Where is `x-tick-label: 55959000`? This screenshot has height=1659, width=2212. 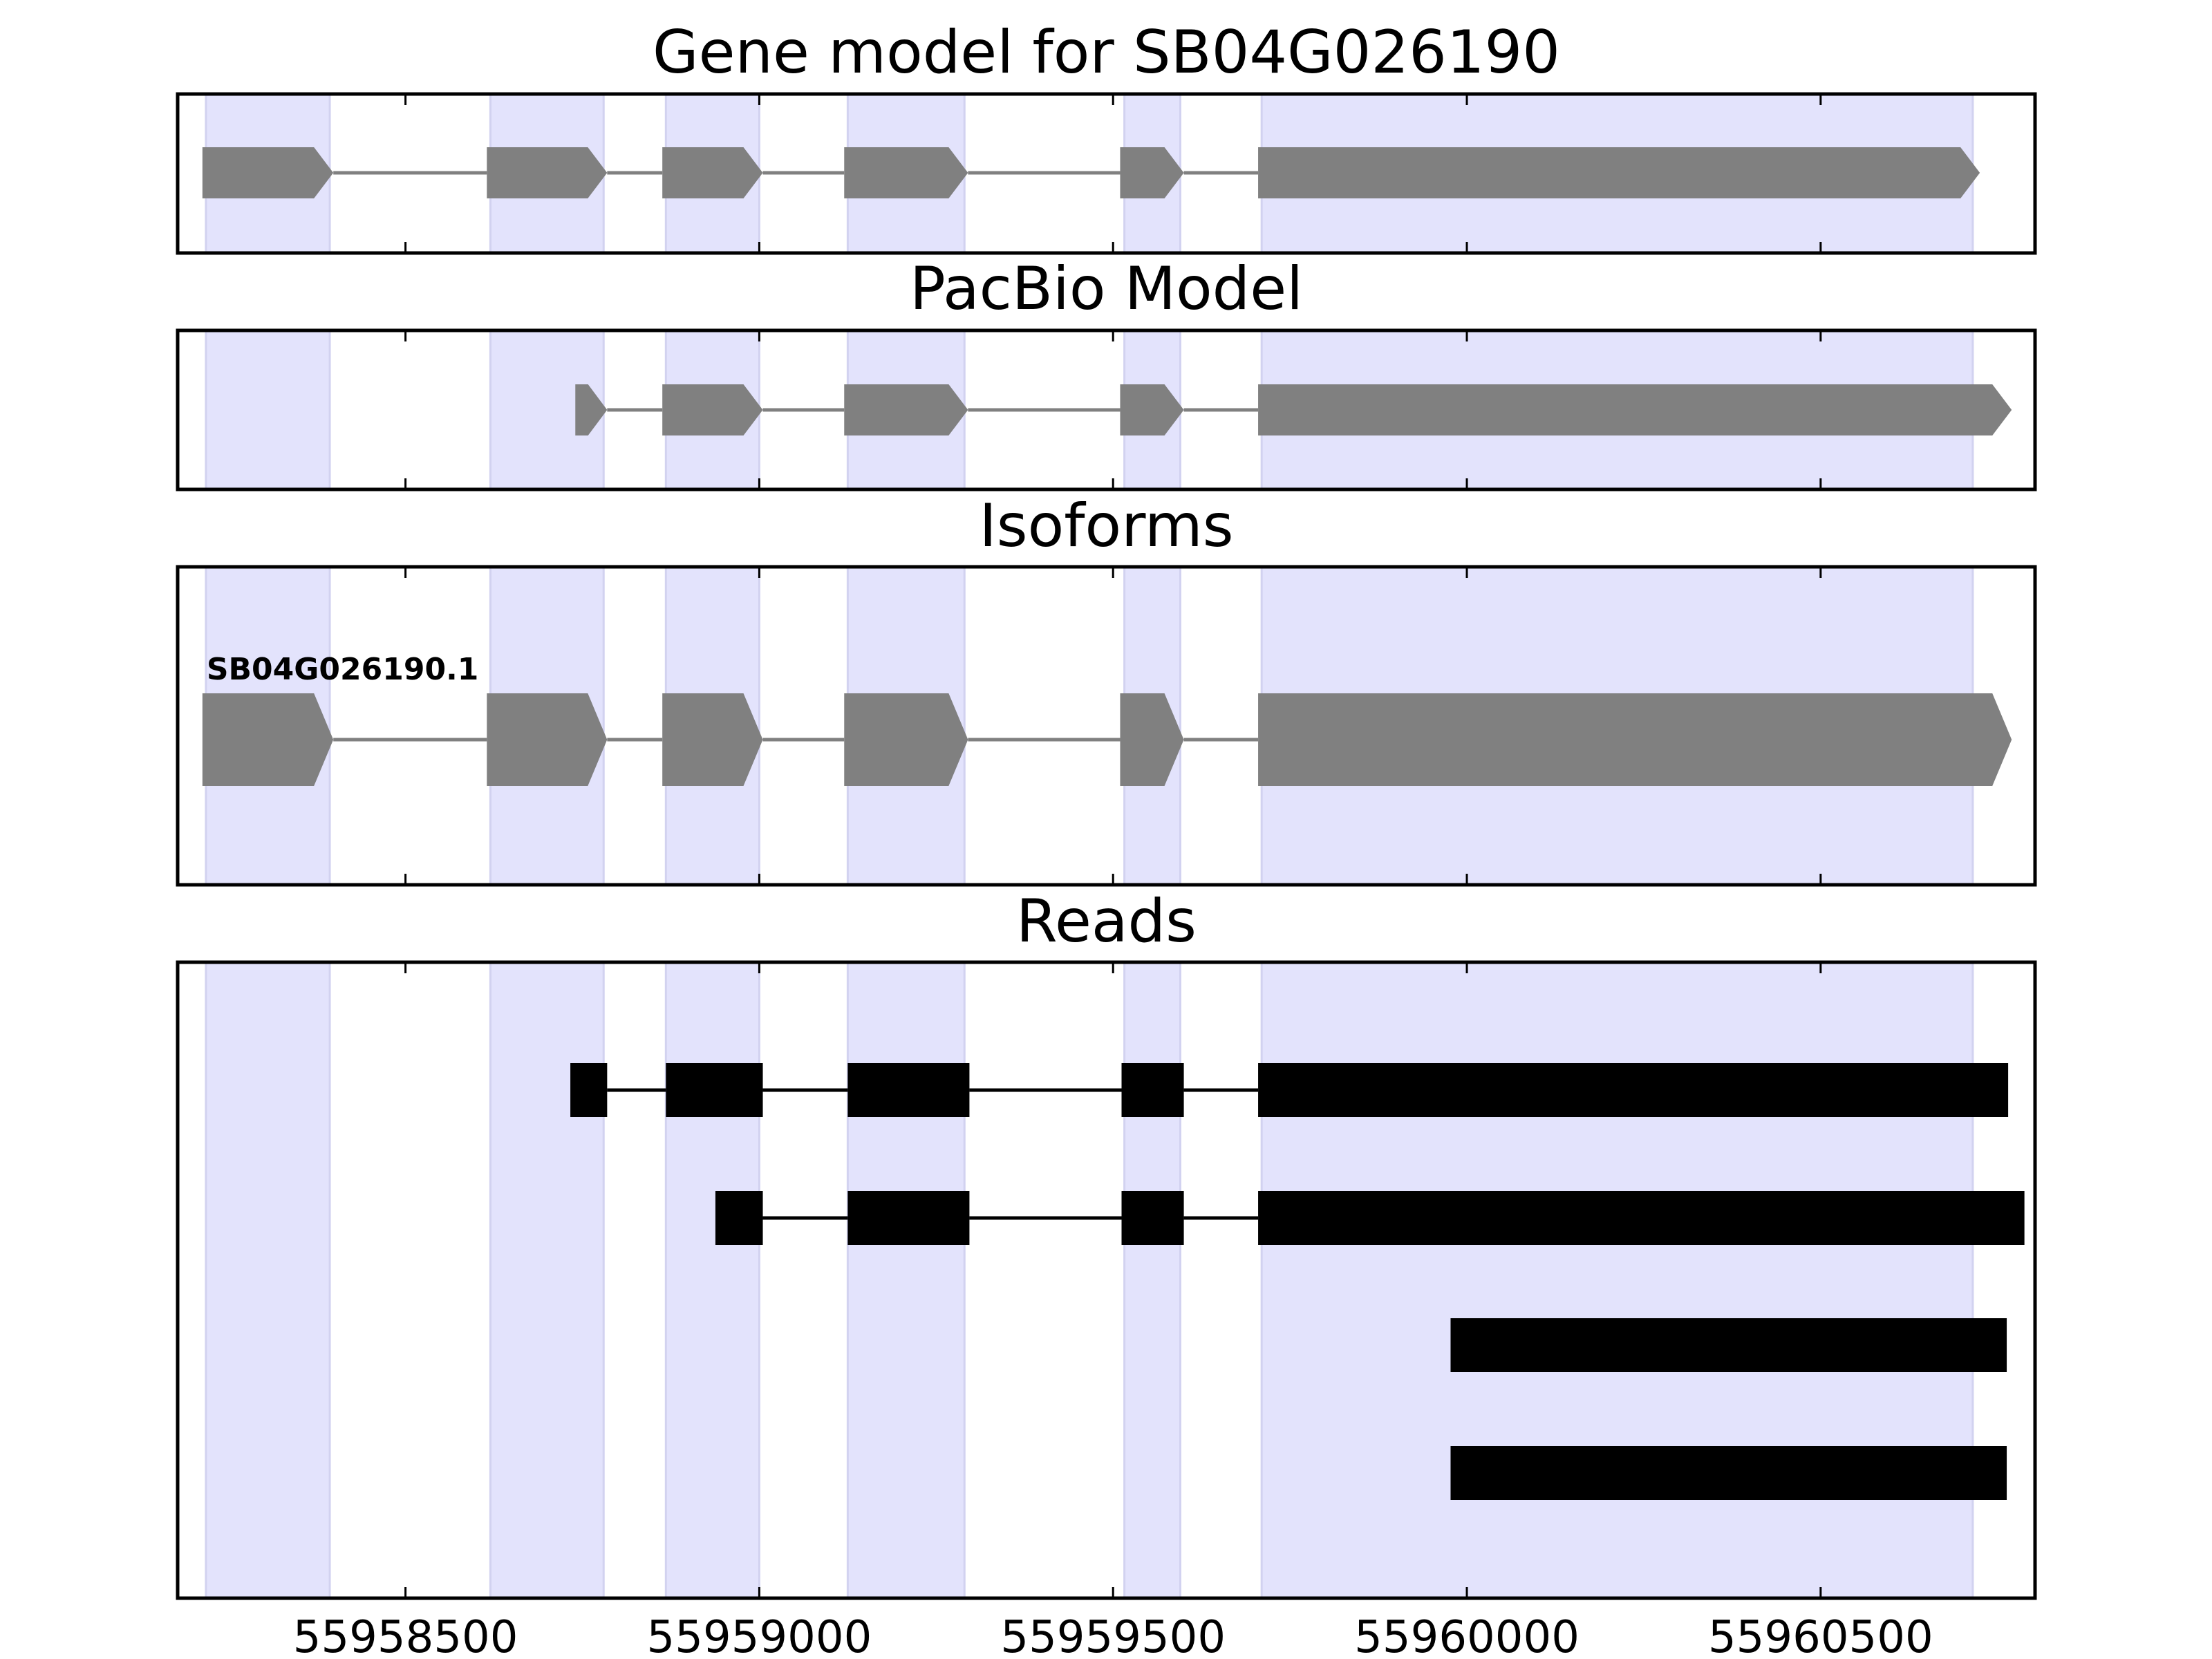 x-tick-label: 55959000 is located at coordinates (759, 1635).